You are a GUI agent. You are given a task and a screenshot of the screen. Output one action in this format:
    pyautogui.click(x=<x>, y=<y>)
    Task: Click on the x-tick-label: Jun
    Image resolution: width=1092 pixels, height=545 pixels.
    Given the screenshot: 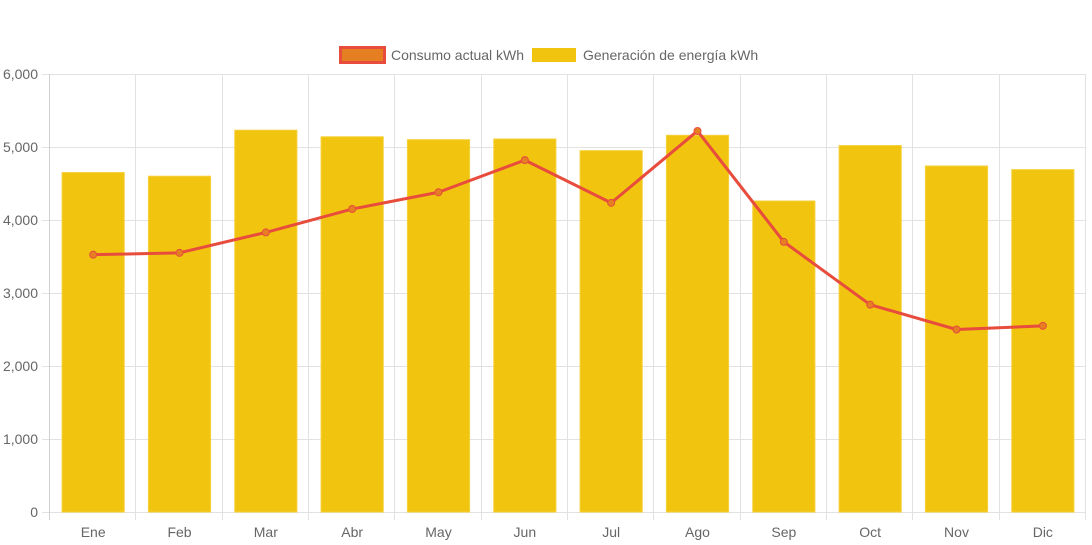 What is the action you would take?
    pyautogui.click(x=525, y=532)
    